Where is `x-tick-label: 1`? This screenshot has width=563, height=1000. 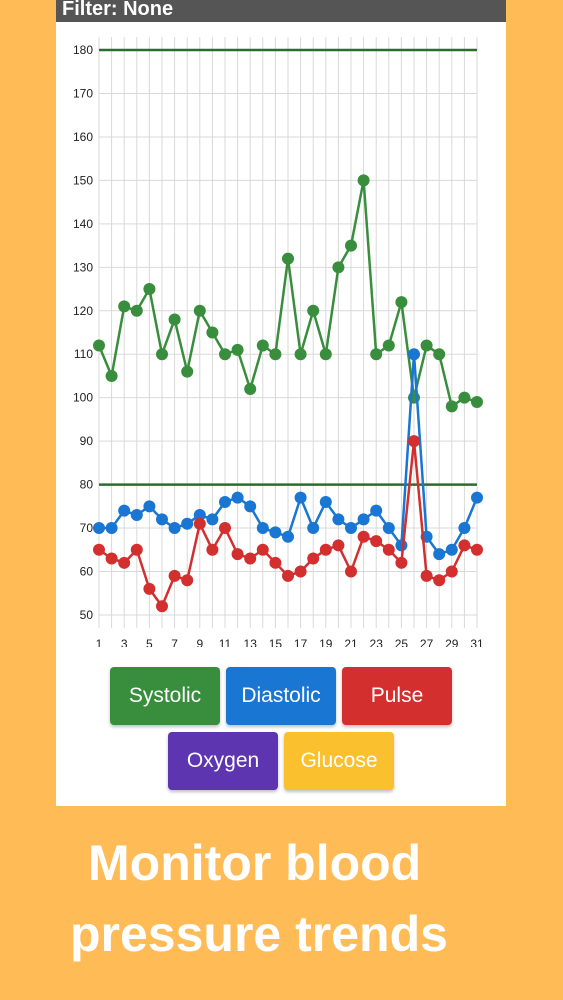 x-tick-label: 1 is located at coordinates (99, 642).